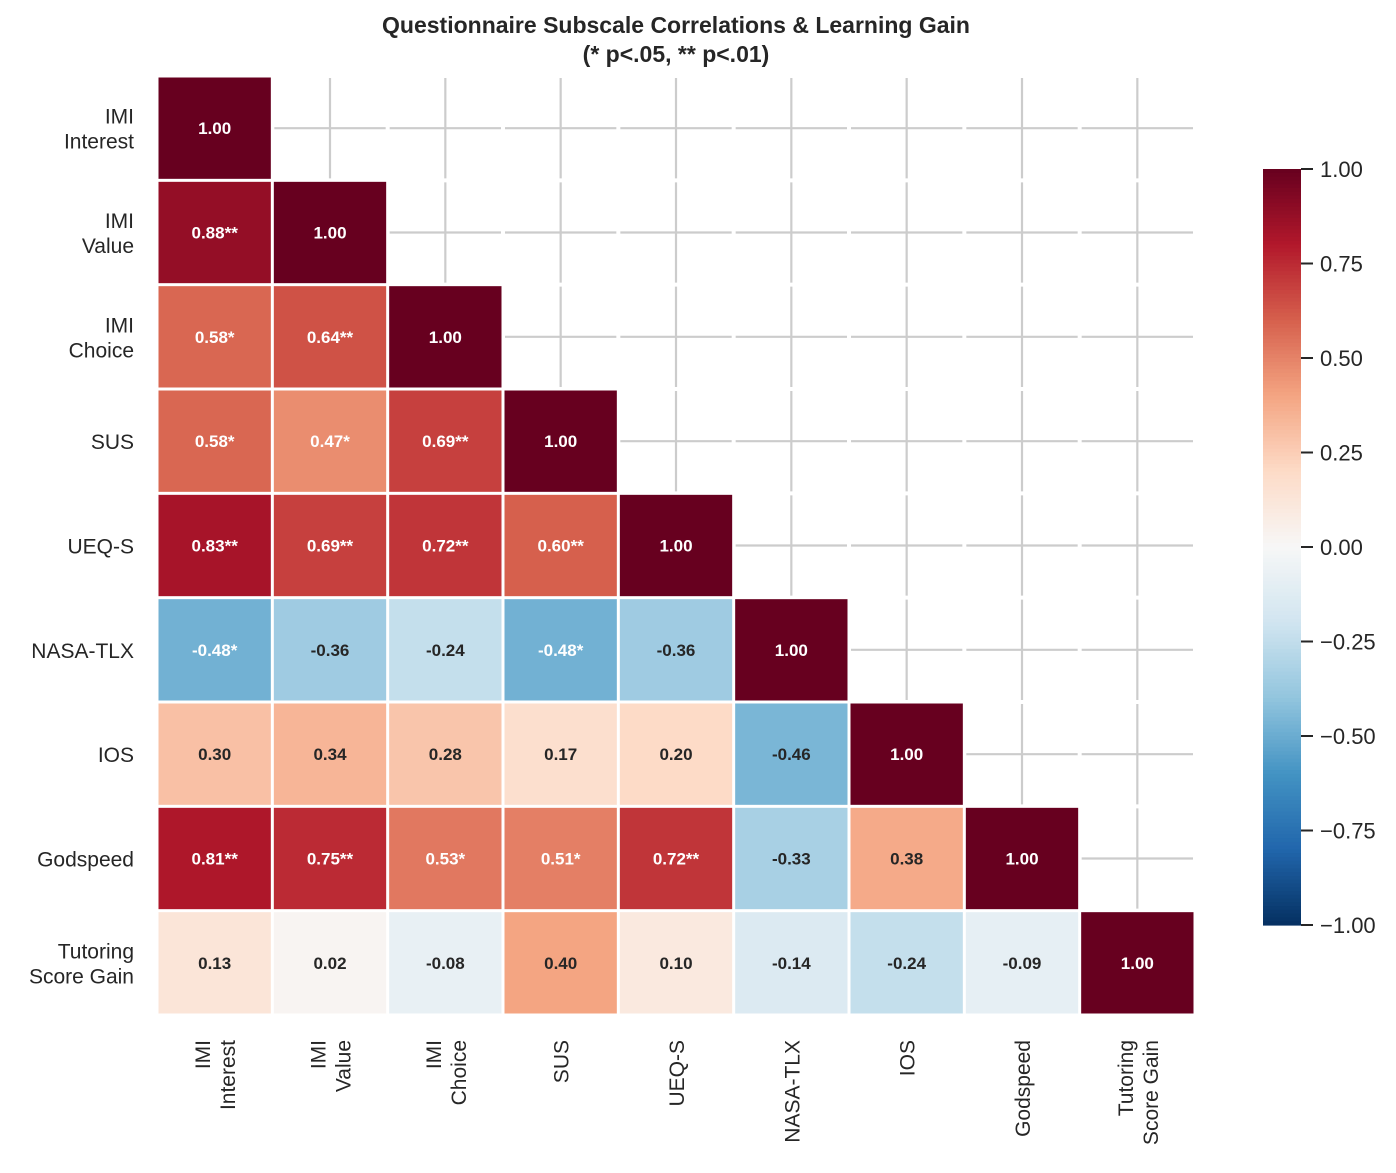 The image size is (1396, 1173). Describe the element at coordinates (112, 442) in the screenshot. I see `row-label: SUS` at that location.